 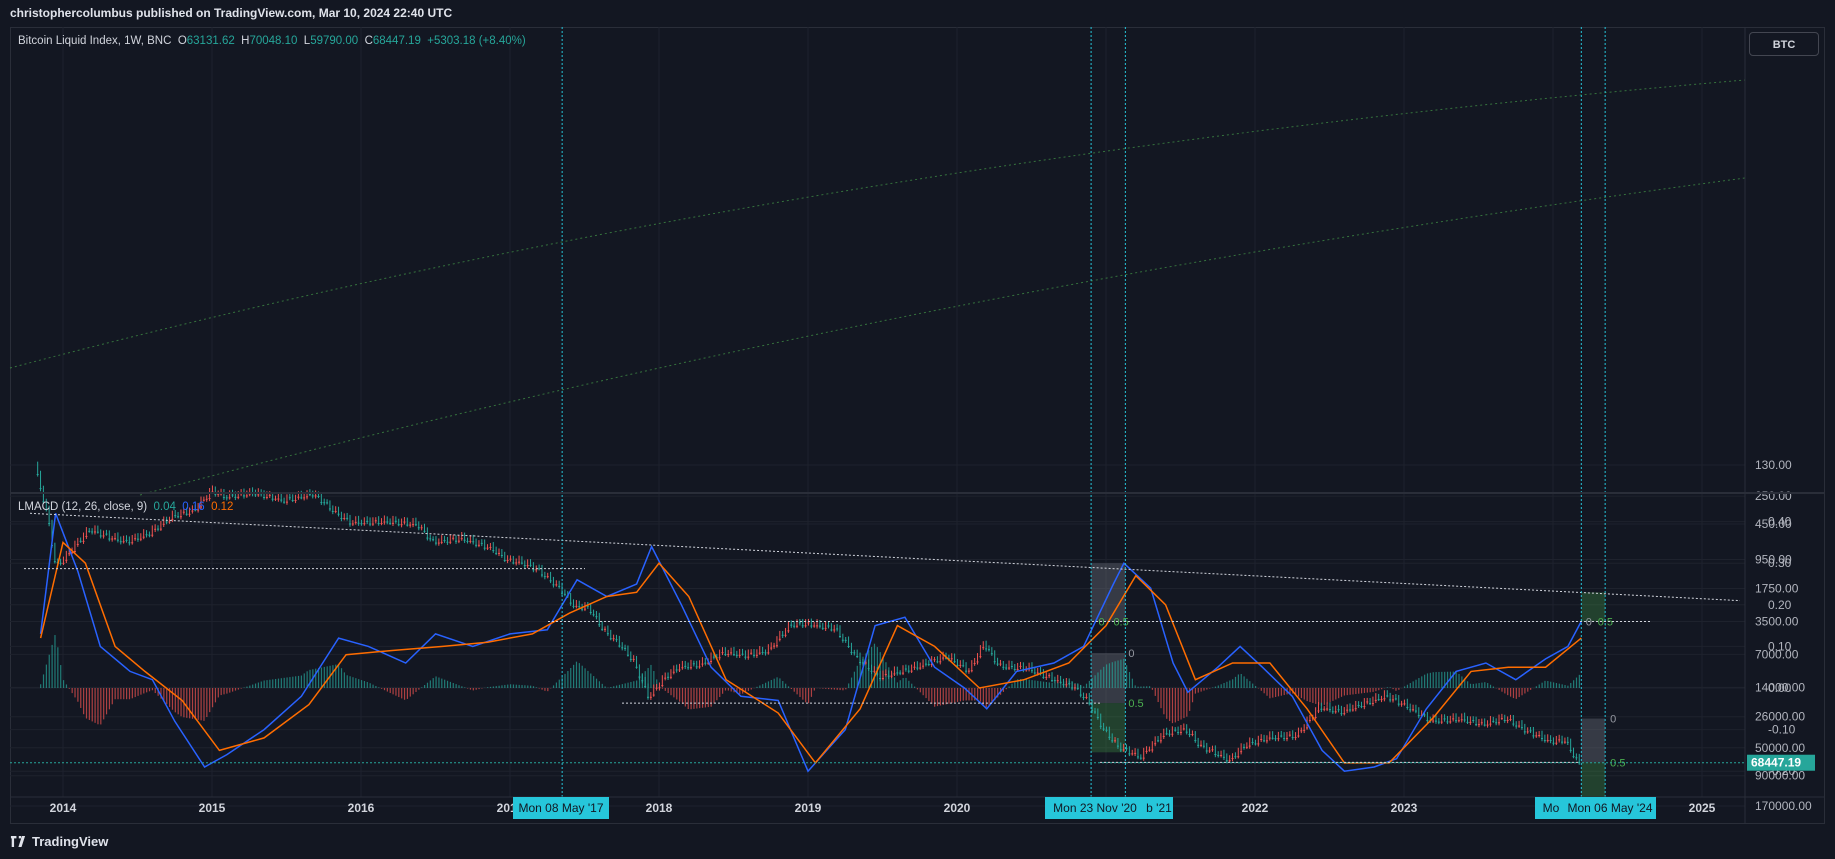 What do you see at coordinates (1404, 808) in the screenshot?
I see `year-tick-label: 2023` at bounding box center [1404, 808].